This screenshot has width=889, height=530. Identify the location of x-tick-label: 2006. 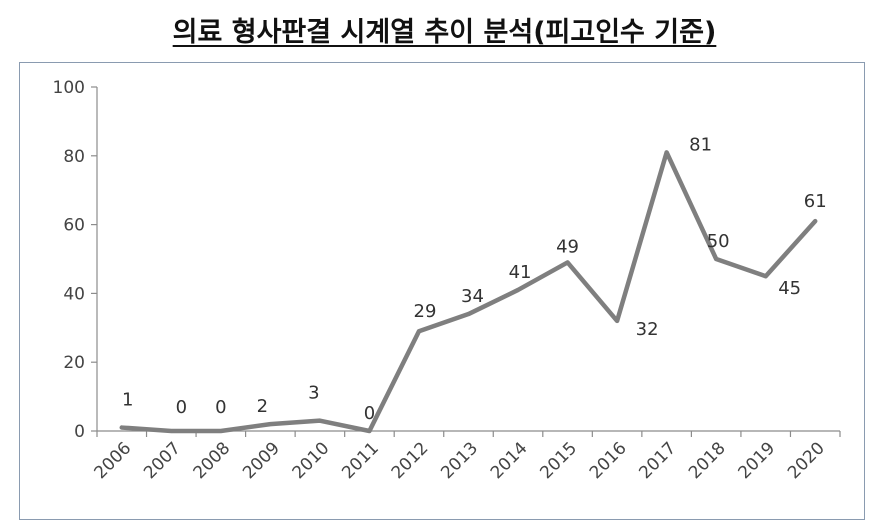
(113, 460).